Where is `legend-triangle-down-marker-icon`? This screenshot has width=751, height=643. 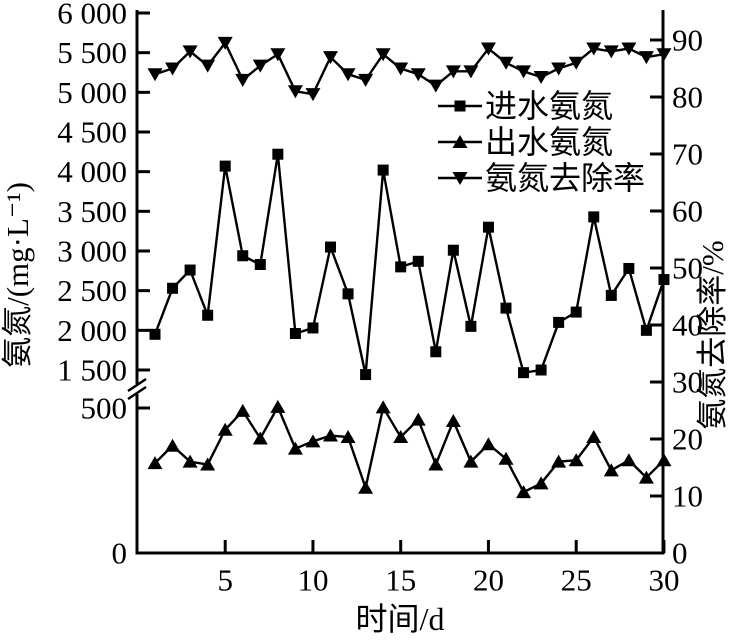
legend-triangle-down-marker-icon is located at coordinates (460, 178).